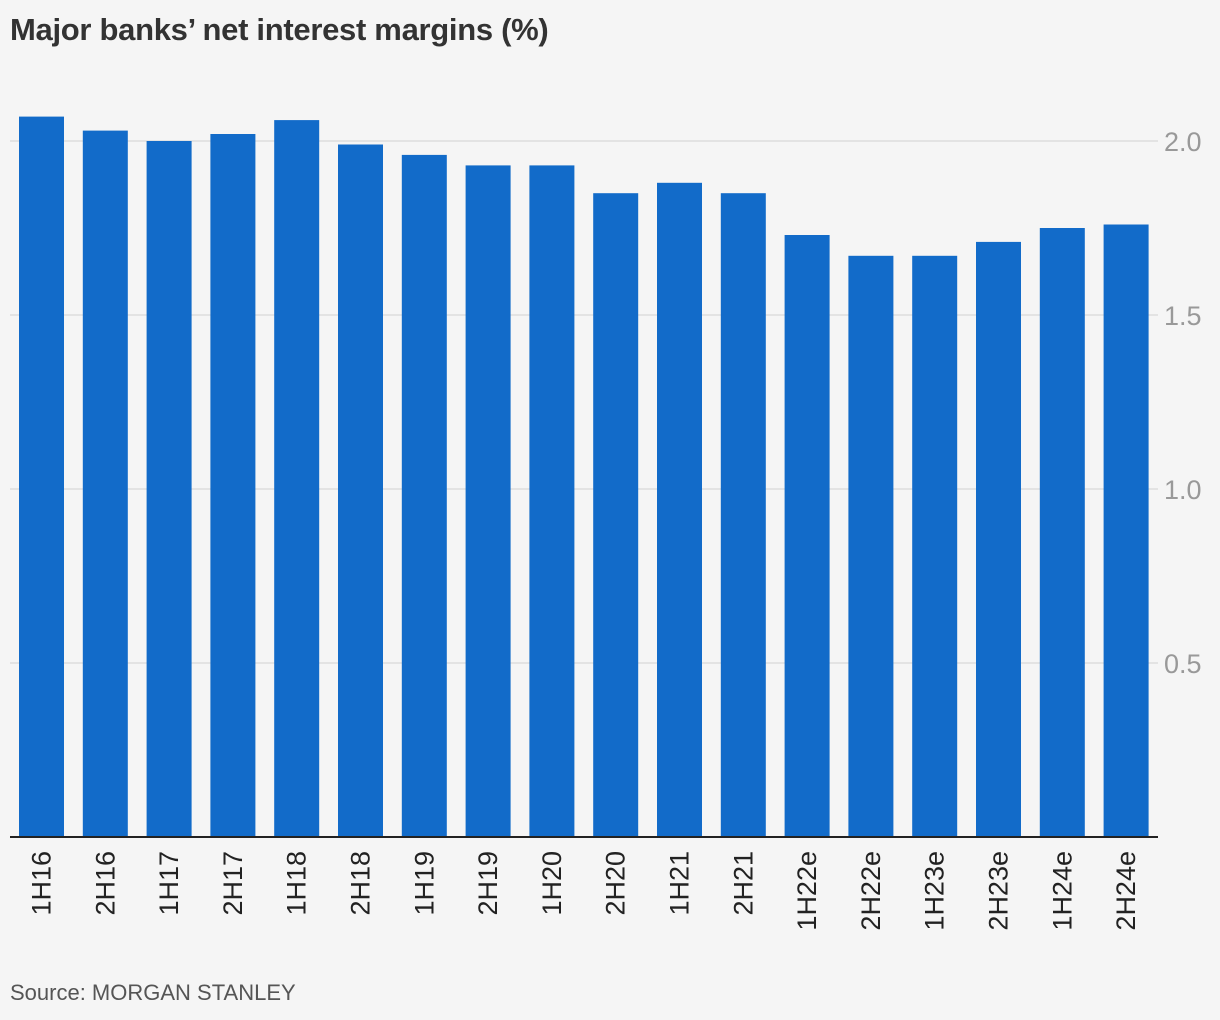  What do you see at coordinates (998, 539) in the screenshot?
I see `bar-2H23e` at bounding box center [998, 539].